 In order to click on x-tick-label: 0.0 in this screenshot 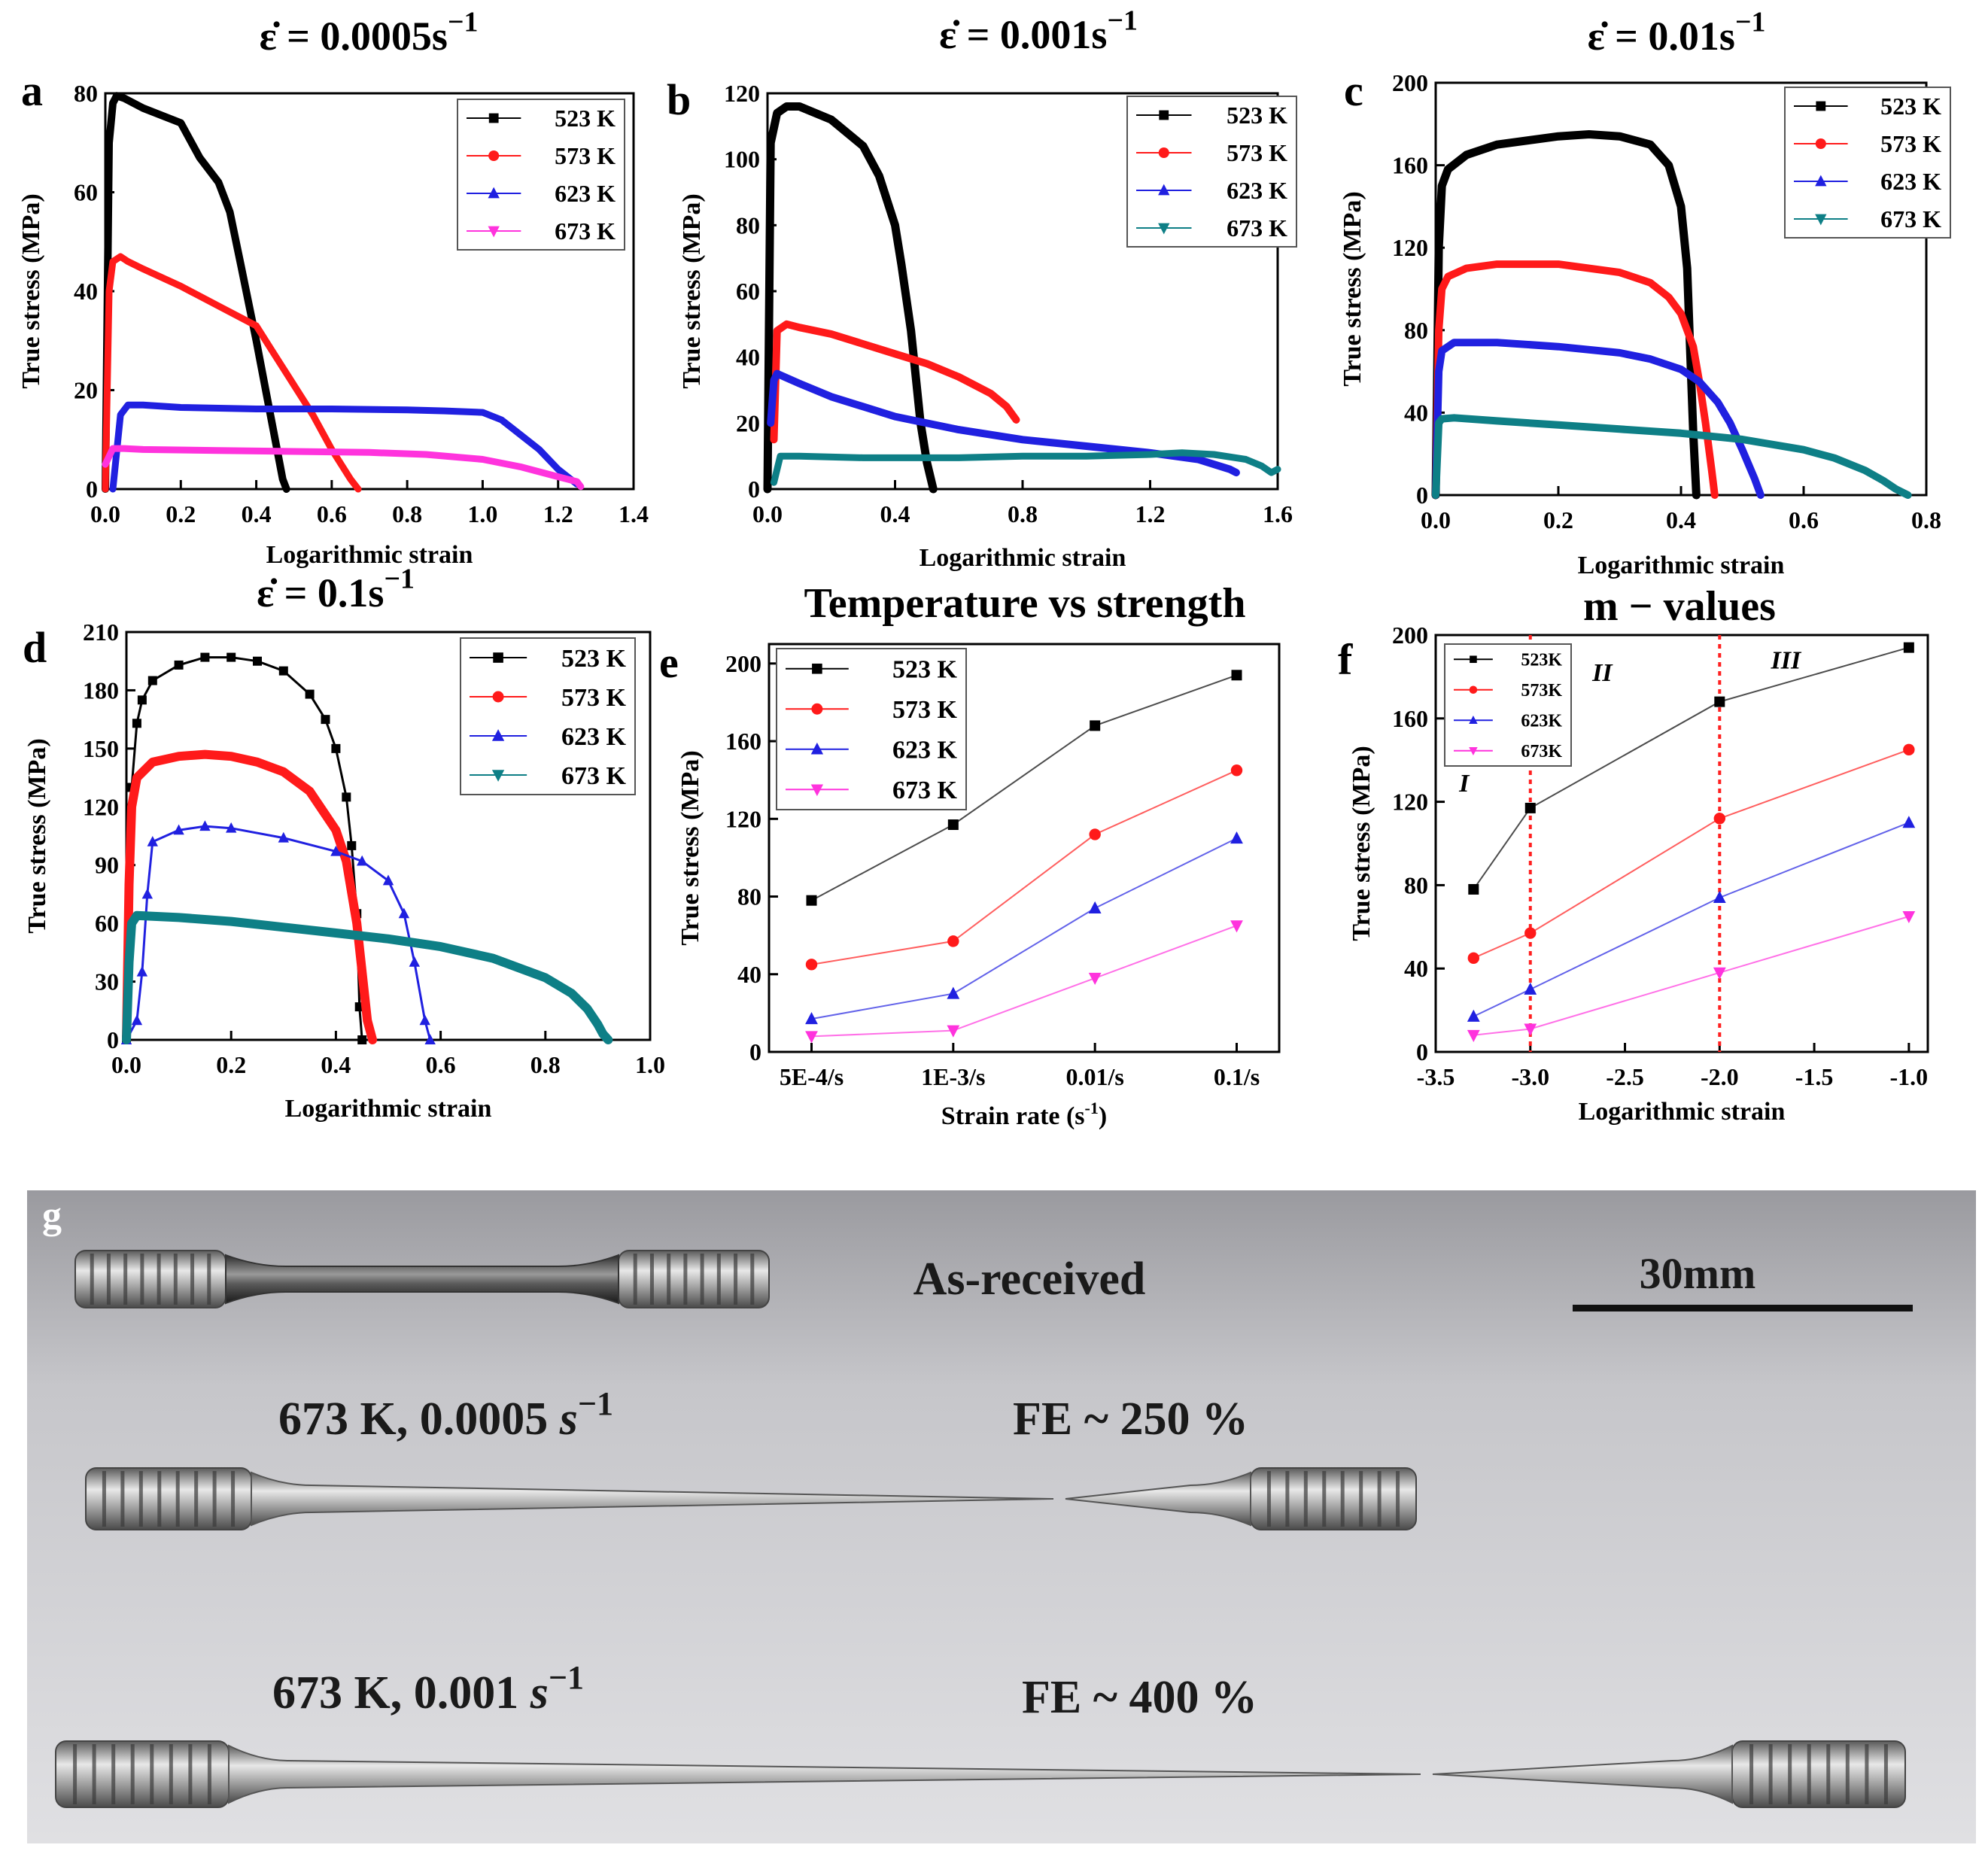, I will do `click(126, 1064)`.